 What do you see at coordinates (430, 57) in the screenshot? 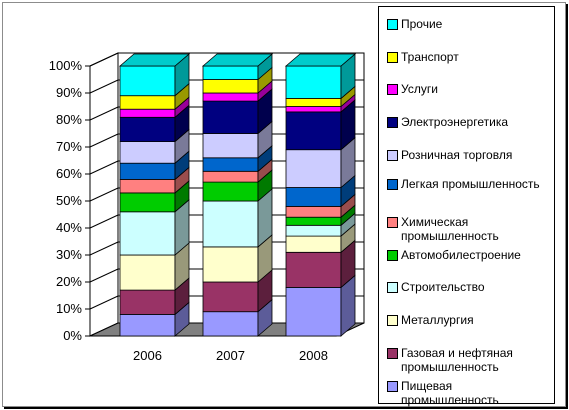
I see `legend-label: Транспорт` at bounding box center [430, 57].